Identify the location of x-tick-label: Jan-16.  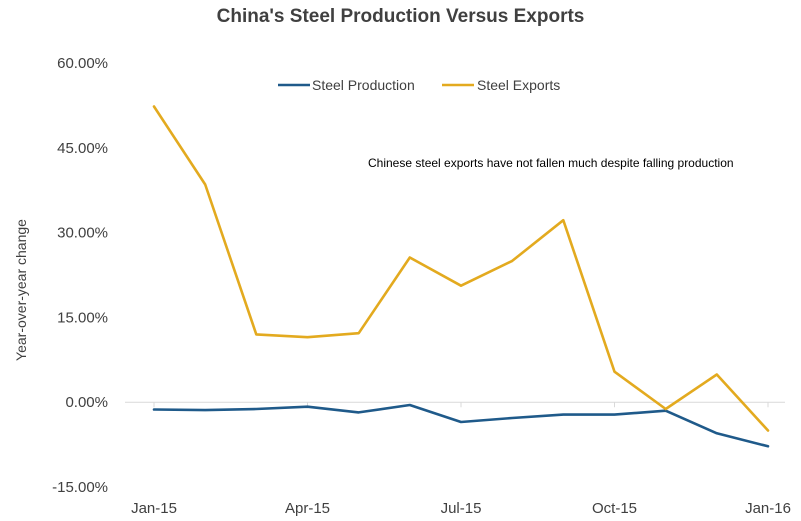
(768, 508).